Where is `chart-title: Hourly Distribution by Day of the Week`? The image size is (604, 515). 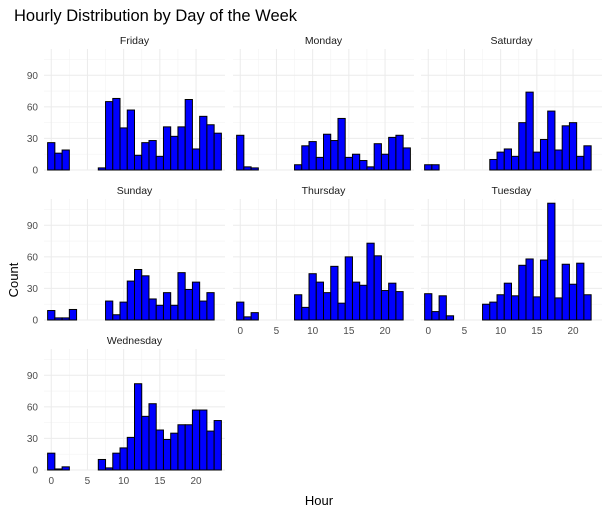 chart-title: Hourly Distribution by Day of the Week is located at coordinates (156, 16).